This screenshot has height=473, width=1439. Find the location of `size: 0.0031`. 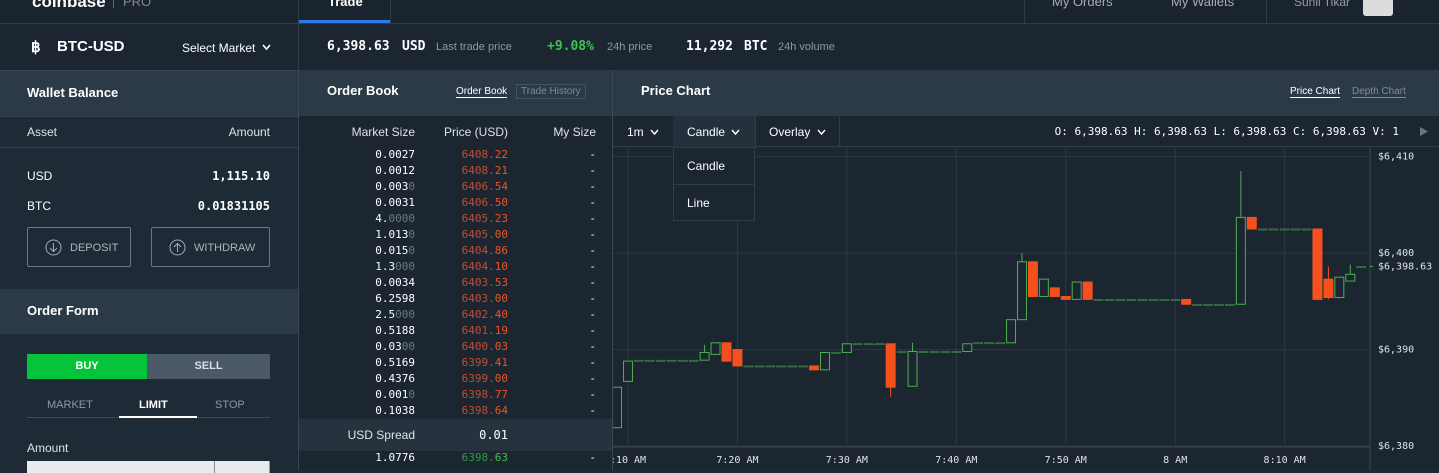

size: 0.0031 is located at coordinates (395, 202).